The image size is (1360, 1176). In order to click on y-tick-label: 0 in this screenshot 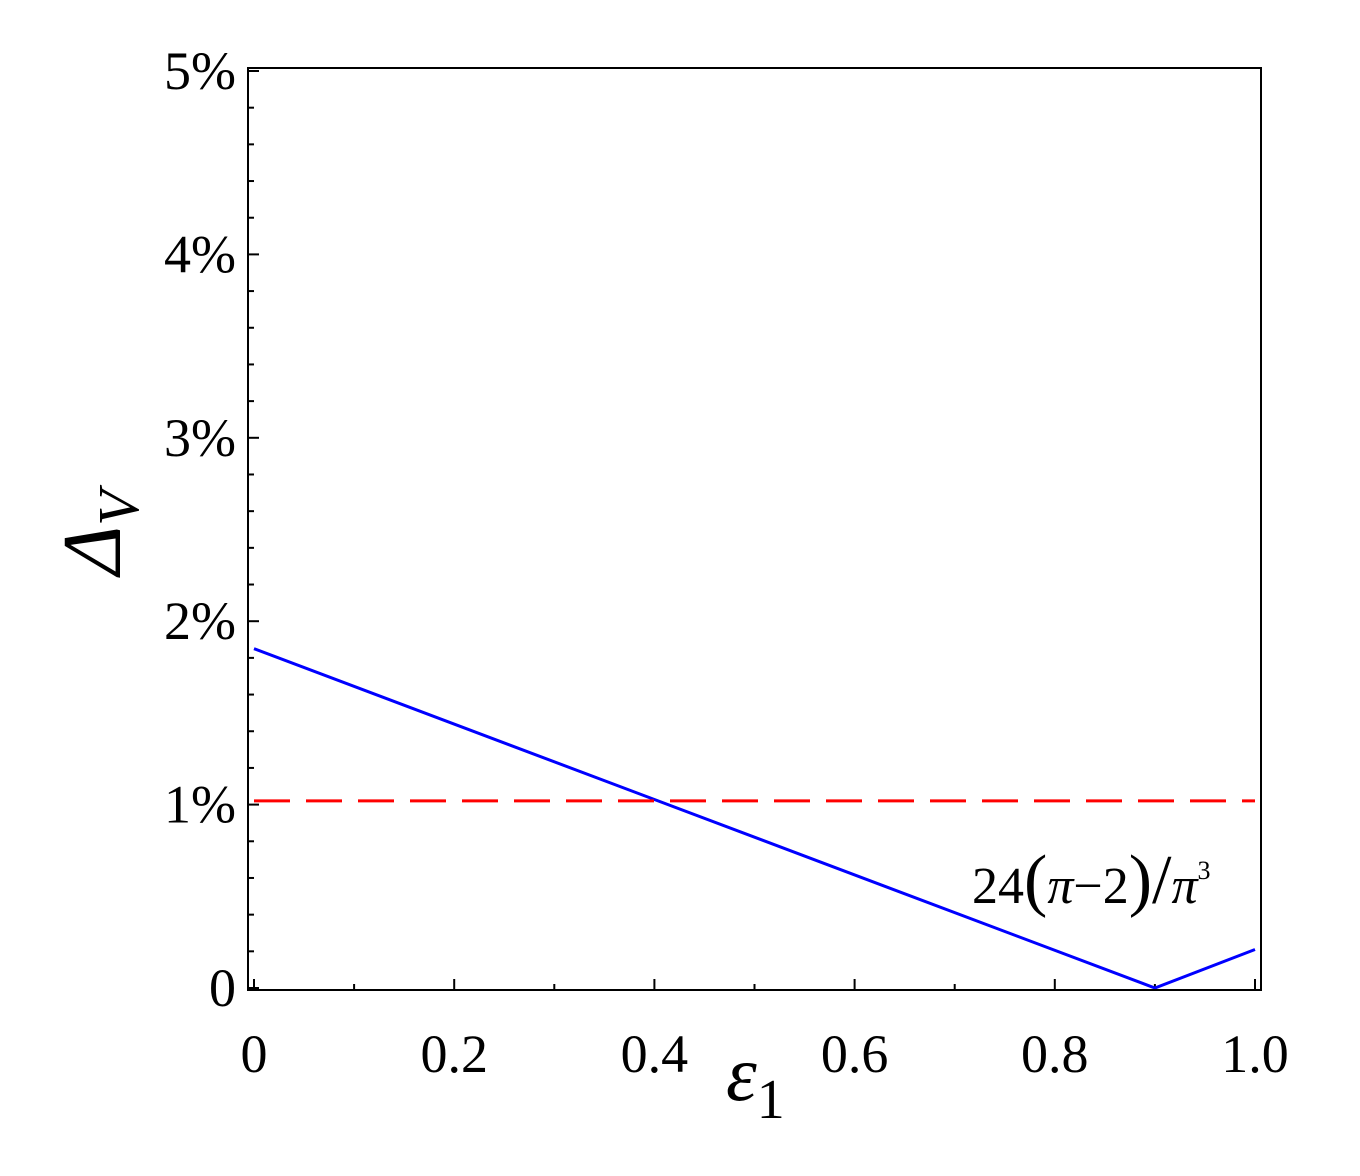, I will do `click(222, 988)`.